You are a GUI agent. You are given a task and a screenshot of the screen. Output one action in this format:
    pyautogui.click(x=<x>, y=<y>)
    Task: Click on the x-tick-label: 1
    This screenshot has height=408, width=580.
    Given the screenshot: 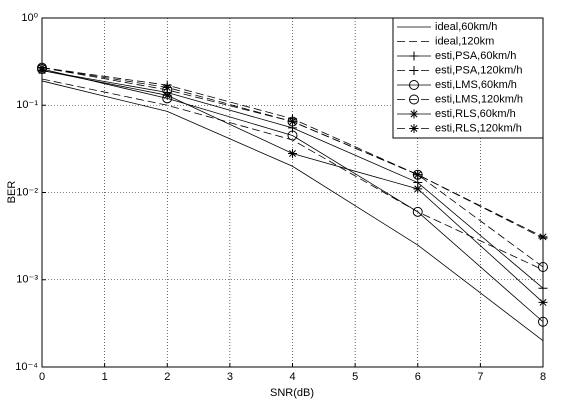 What is the action you would take?
    pyautogui.click(x=105, y=377)
    